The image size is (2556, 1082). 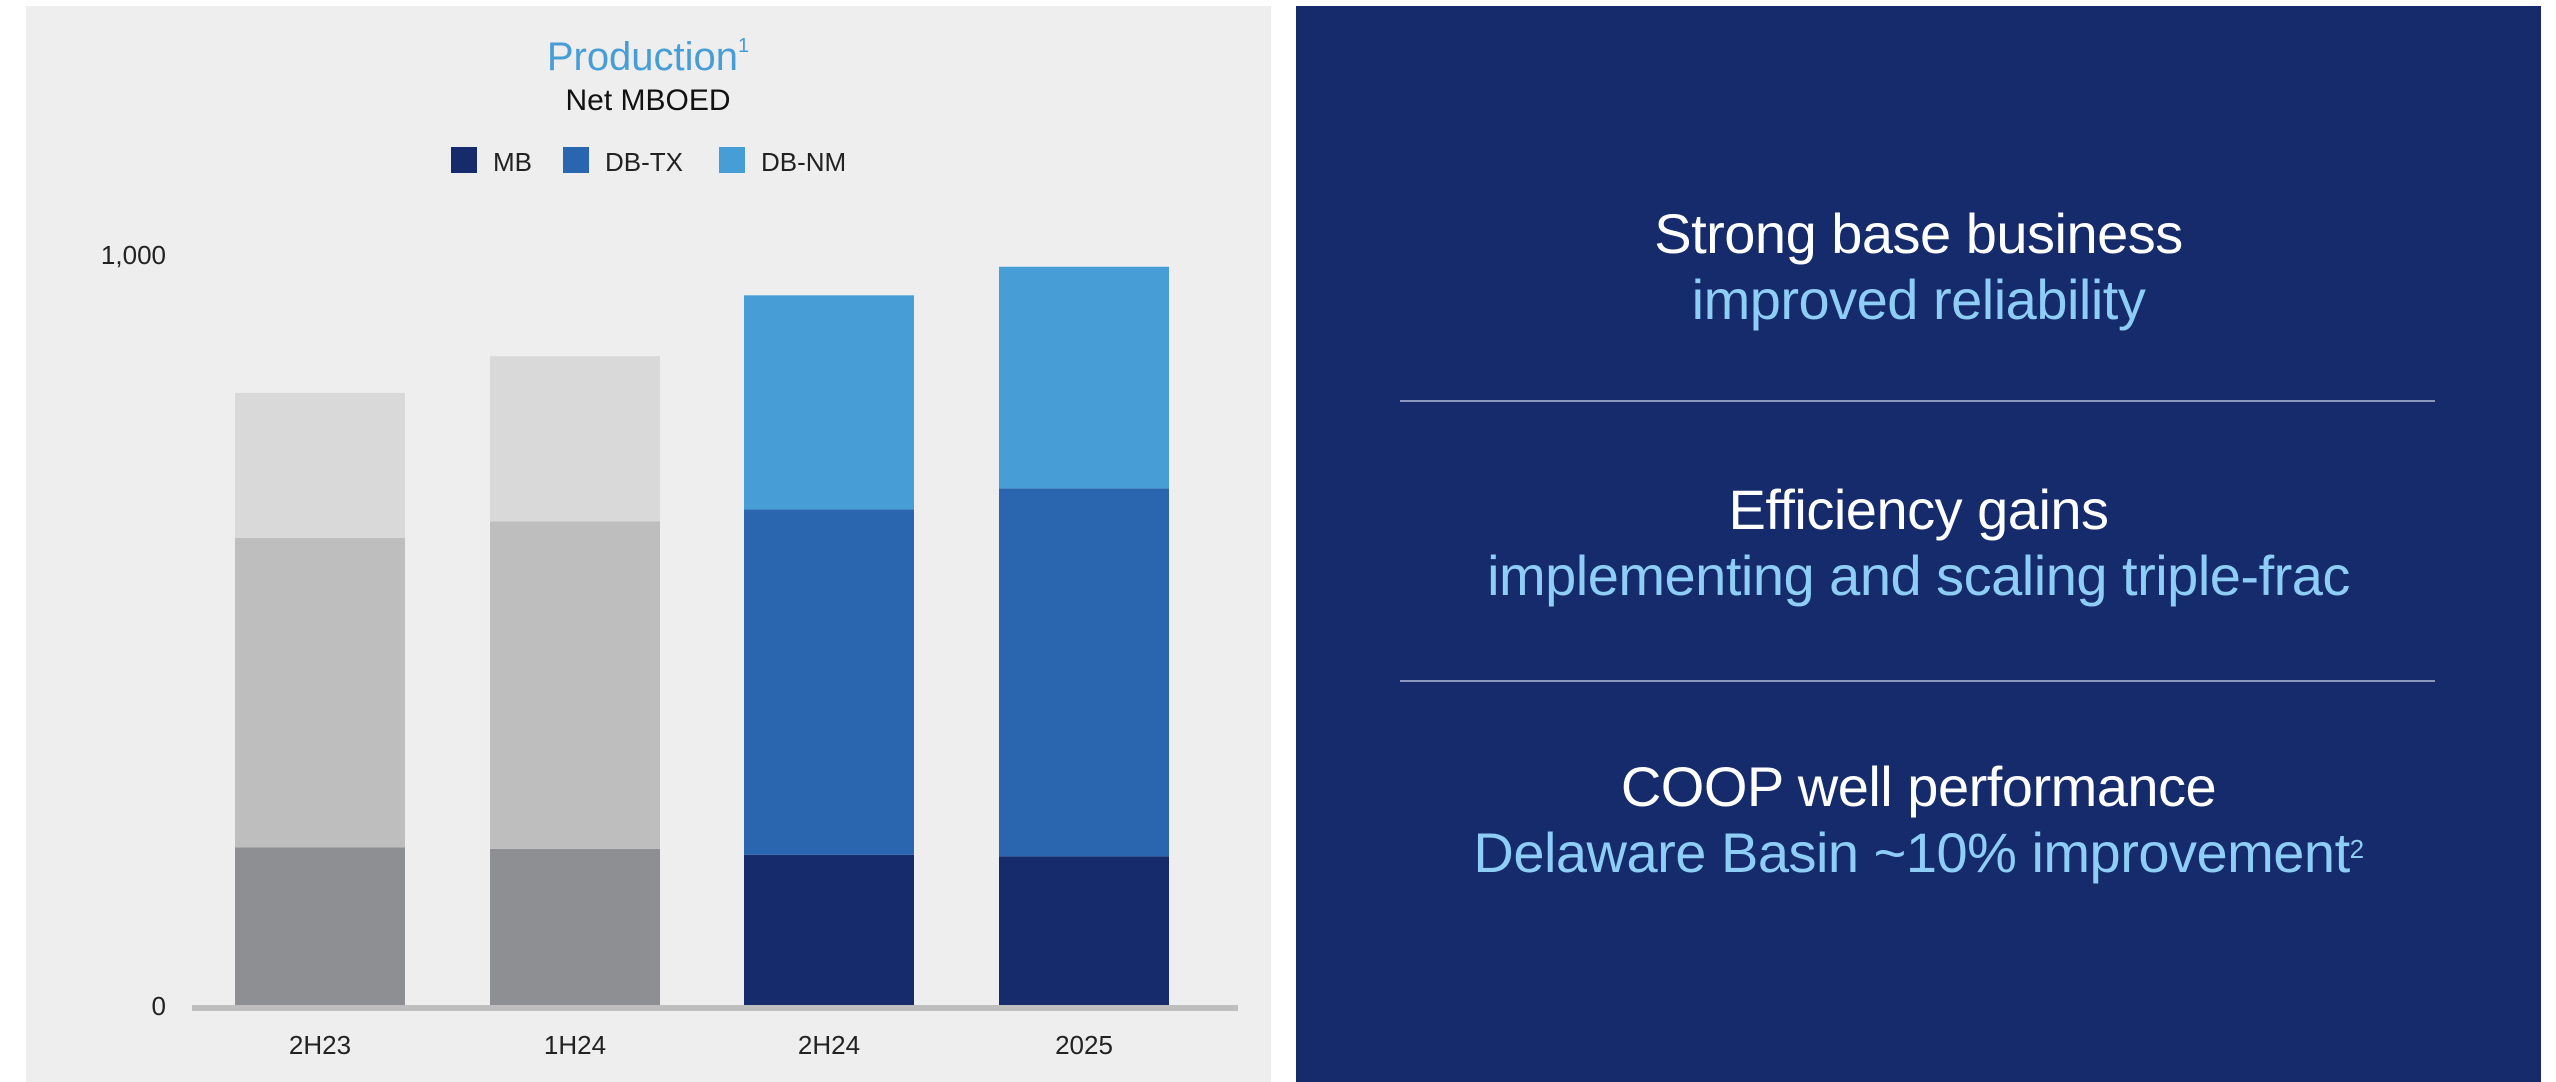 I want to click on highlight-detail: implementing and scaling triple-frac, so click(x=1918, y=575).